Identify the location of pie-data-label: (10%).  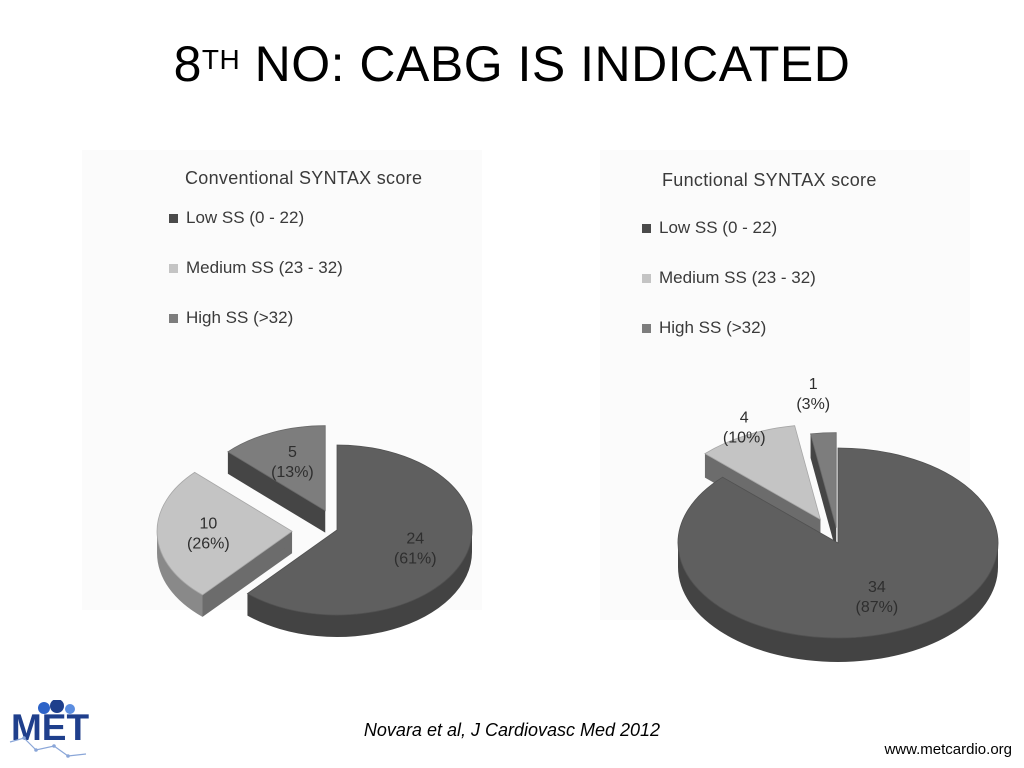
(744, 437).